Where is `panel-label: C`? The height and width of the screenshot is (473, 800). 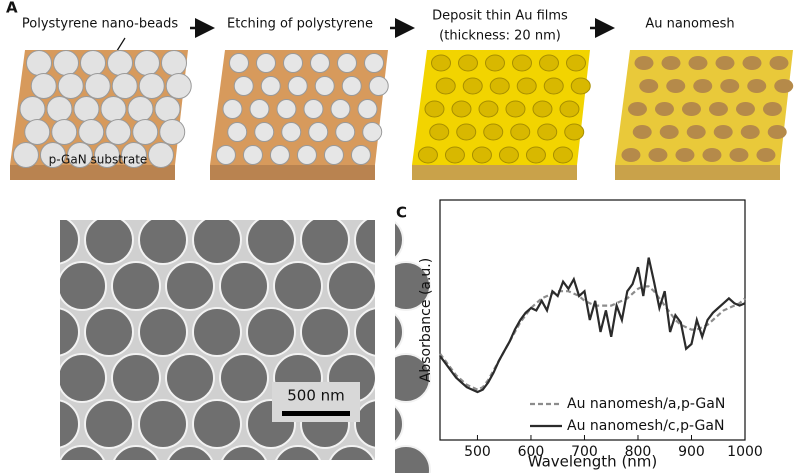
panel-label: C is located at coordinates (401, 213).